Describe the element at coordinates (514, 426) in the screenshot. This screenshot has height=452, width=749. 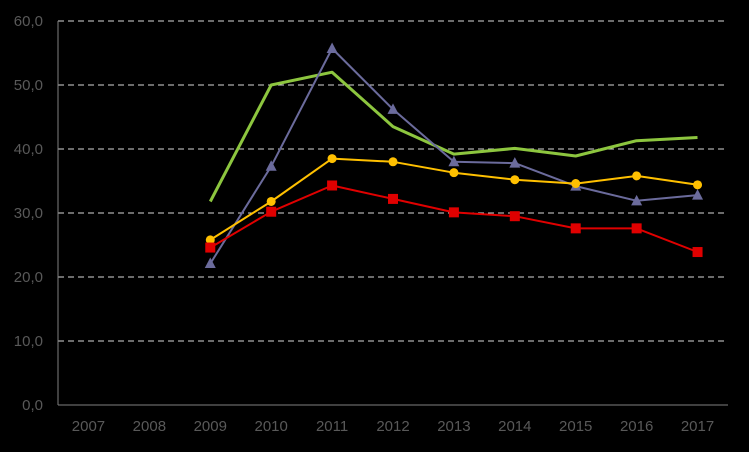
I see `x-tick-label: 2014` at that location.